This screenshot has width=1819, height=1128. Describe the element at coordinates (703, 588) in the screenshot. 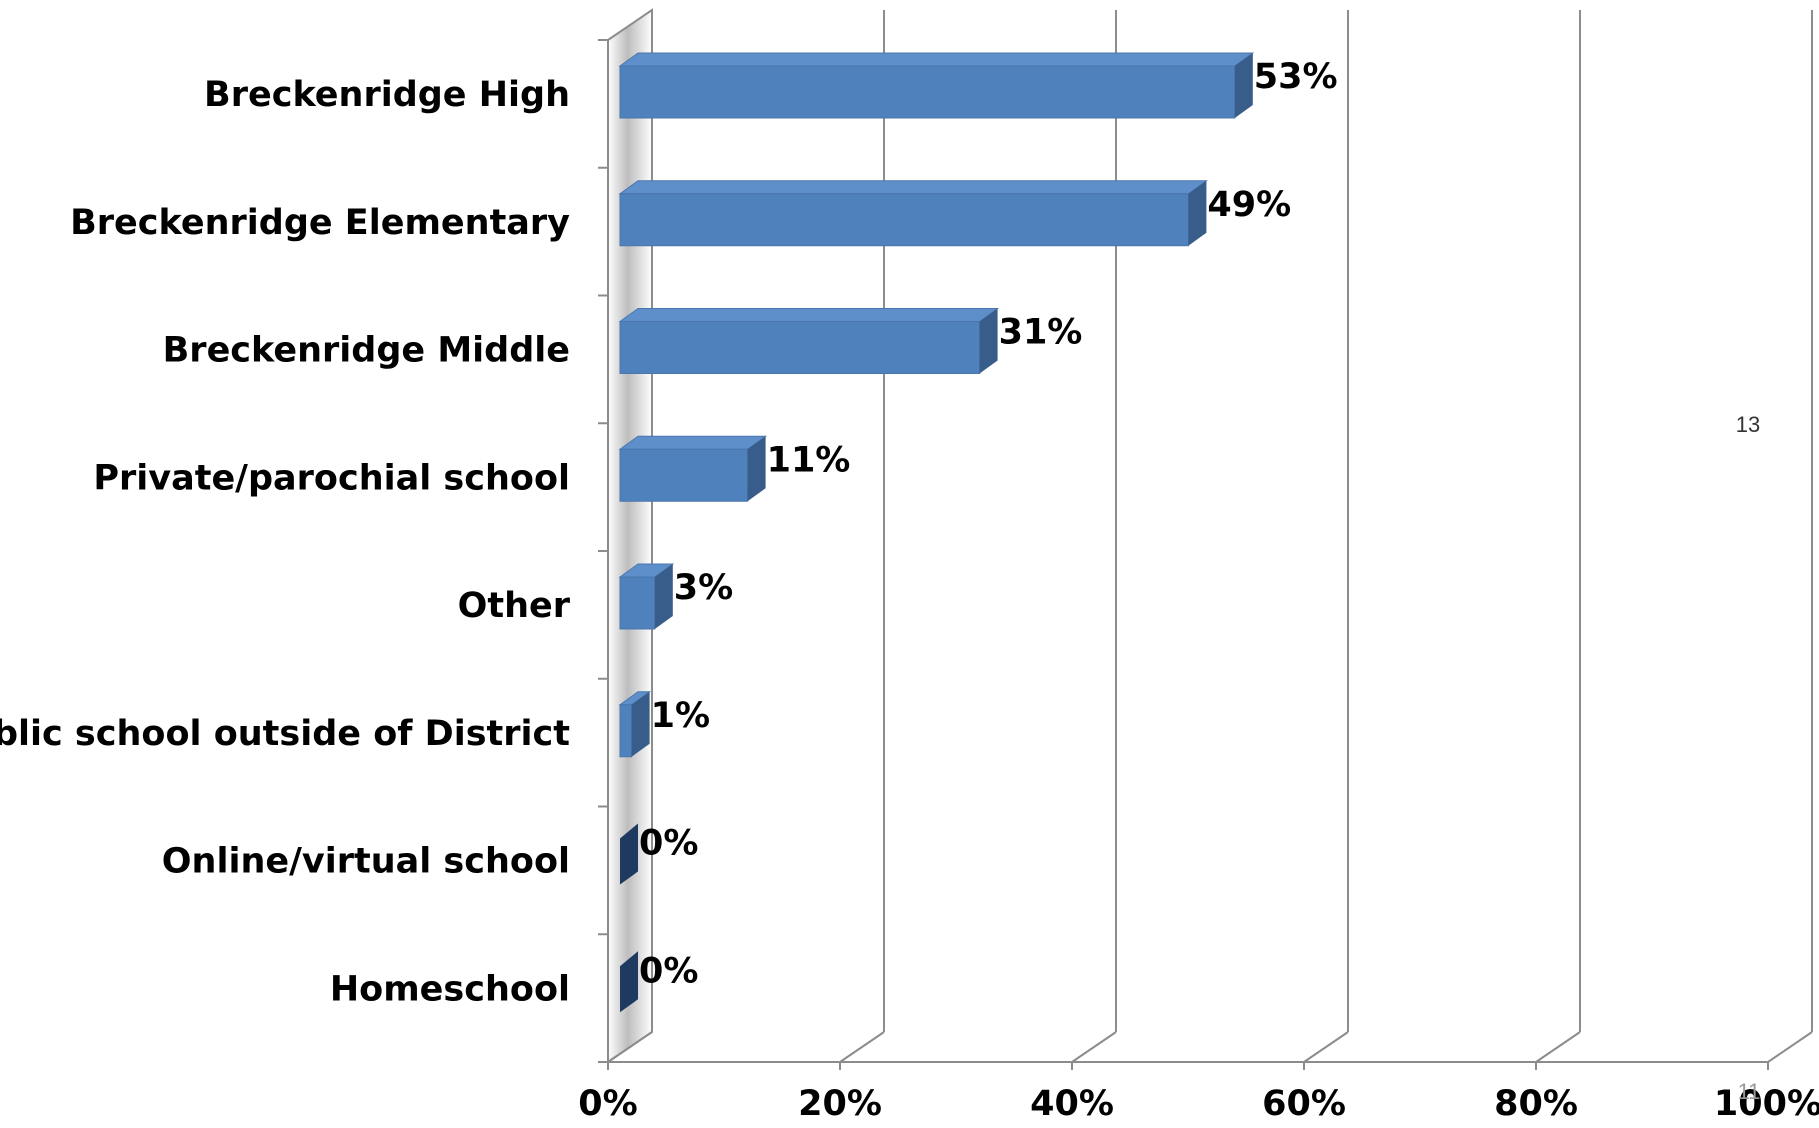

I see `data-label: 3%` at that location.